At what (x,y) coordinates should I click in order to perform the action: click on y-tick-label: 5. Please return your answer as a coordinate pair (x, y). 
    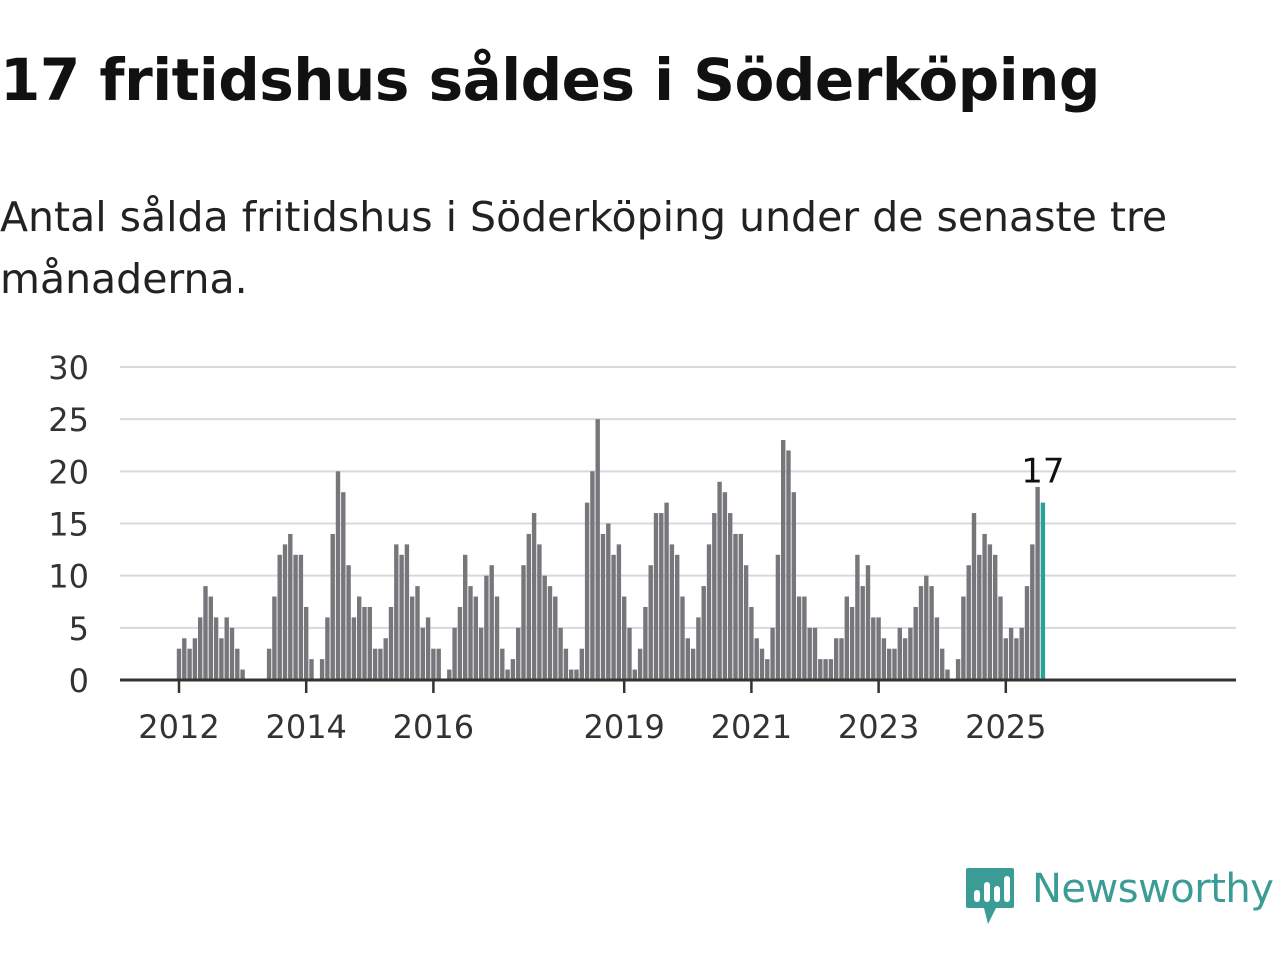
    Looking at the image, I should click on (79, 629).